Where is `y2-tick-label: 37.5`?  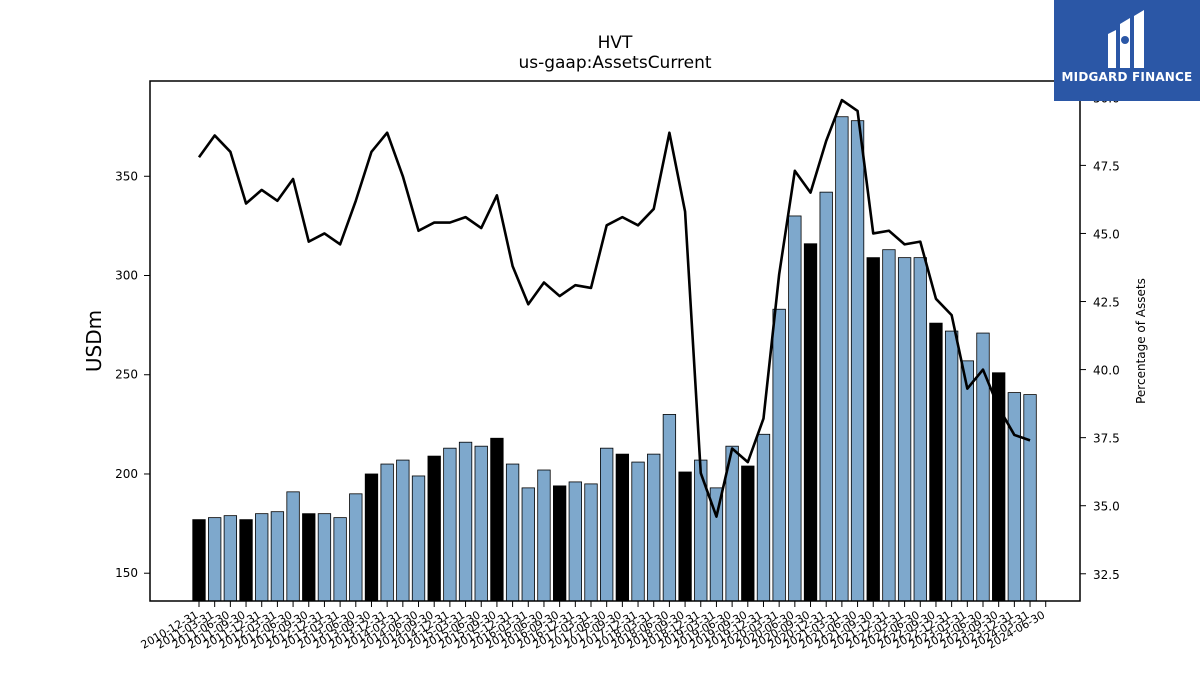 y2-tick-label: 37.5 is located at coordinates (1106, 439).